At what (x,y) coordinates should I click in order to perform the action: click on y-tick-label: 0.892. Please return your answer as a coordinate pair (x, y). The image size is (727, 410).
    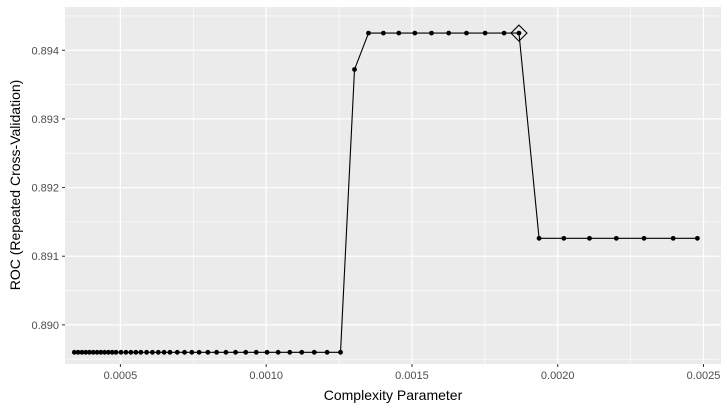
    Looking at the image, I should click on (45, 189).